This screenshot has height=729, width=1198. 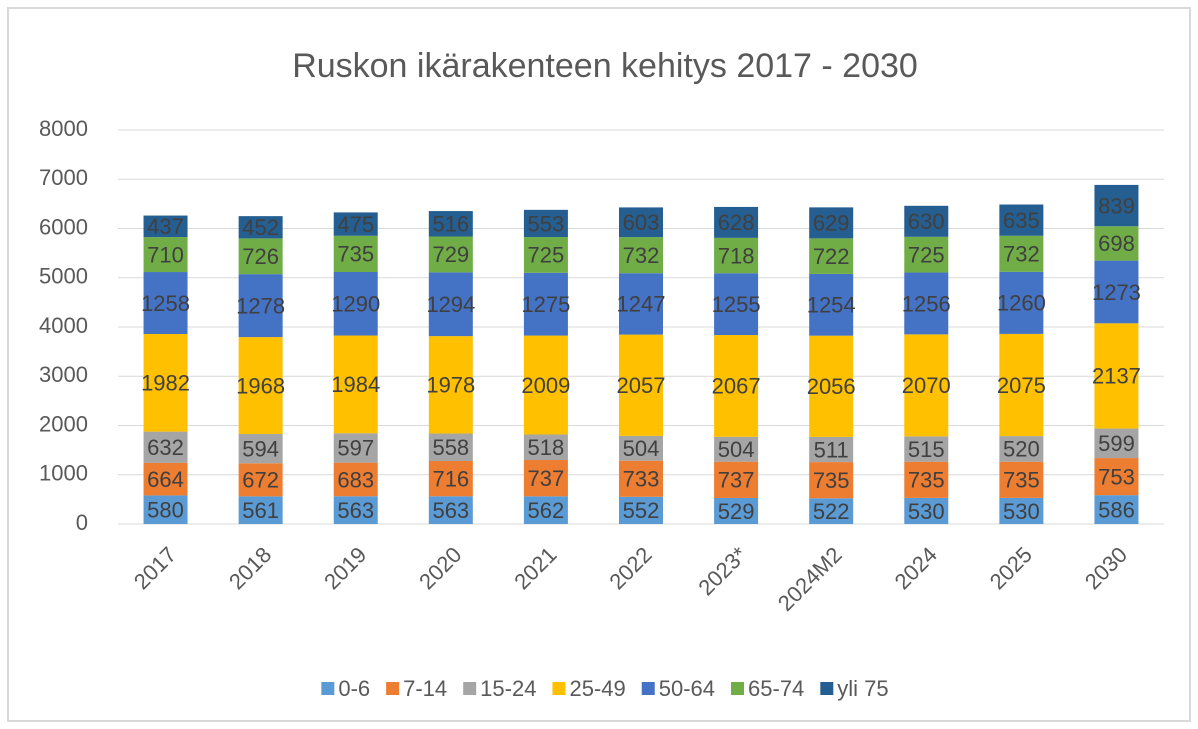 I want to click on data-label: 1254, so click(x=831, y=305).